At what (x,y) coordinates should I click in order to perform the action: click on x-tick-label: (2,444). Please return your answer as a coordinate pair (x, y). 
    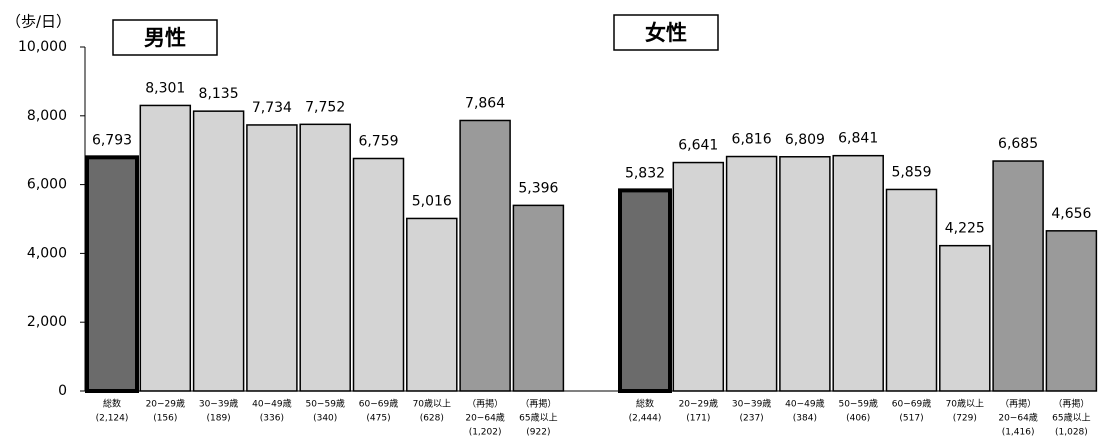
    Looking at the image, I should click on (645, 419).